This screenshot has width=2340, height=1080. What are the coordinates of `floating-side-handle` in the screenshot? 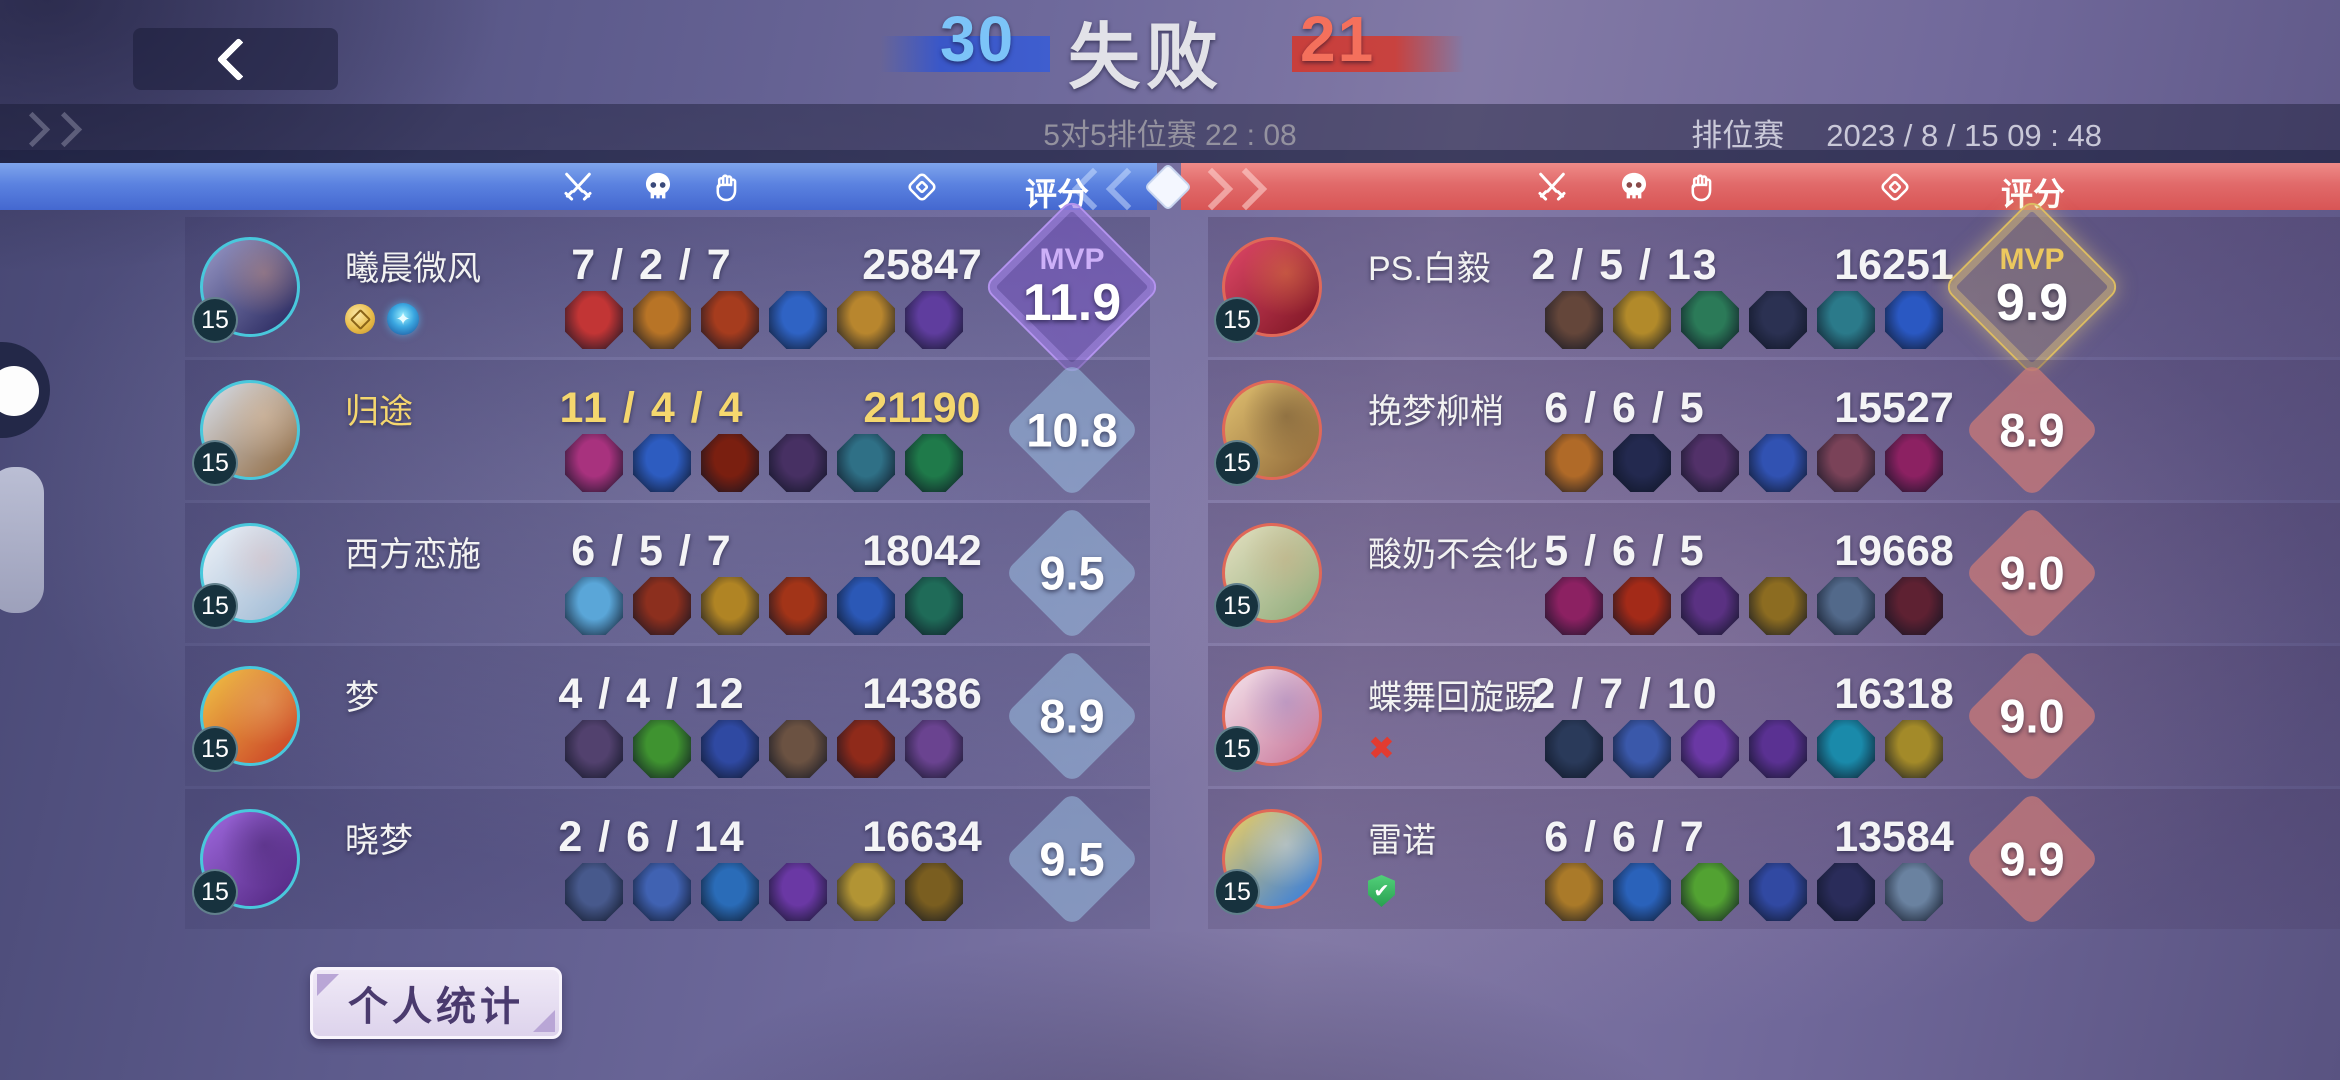 It's located at (22, 540).